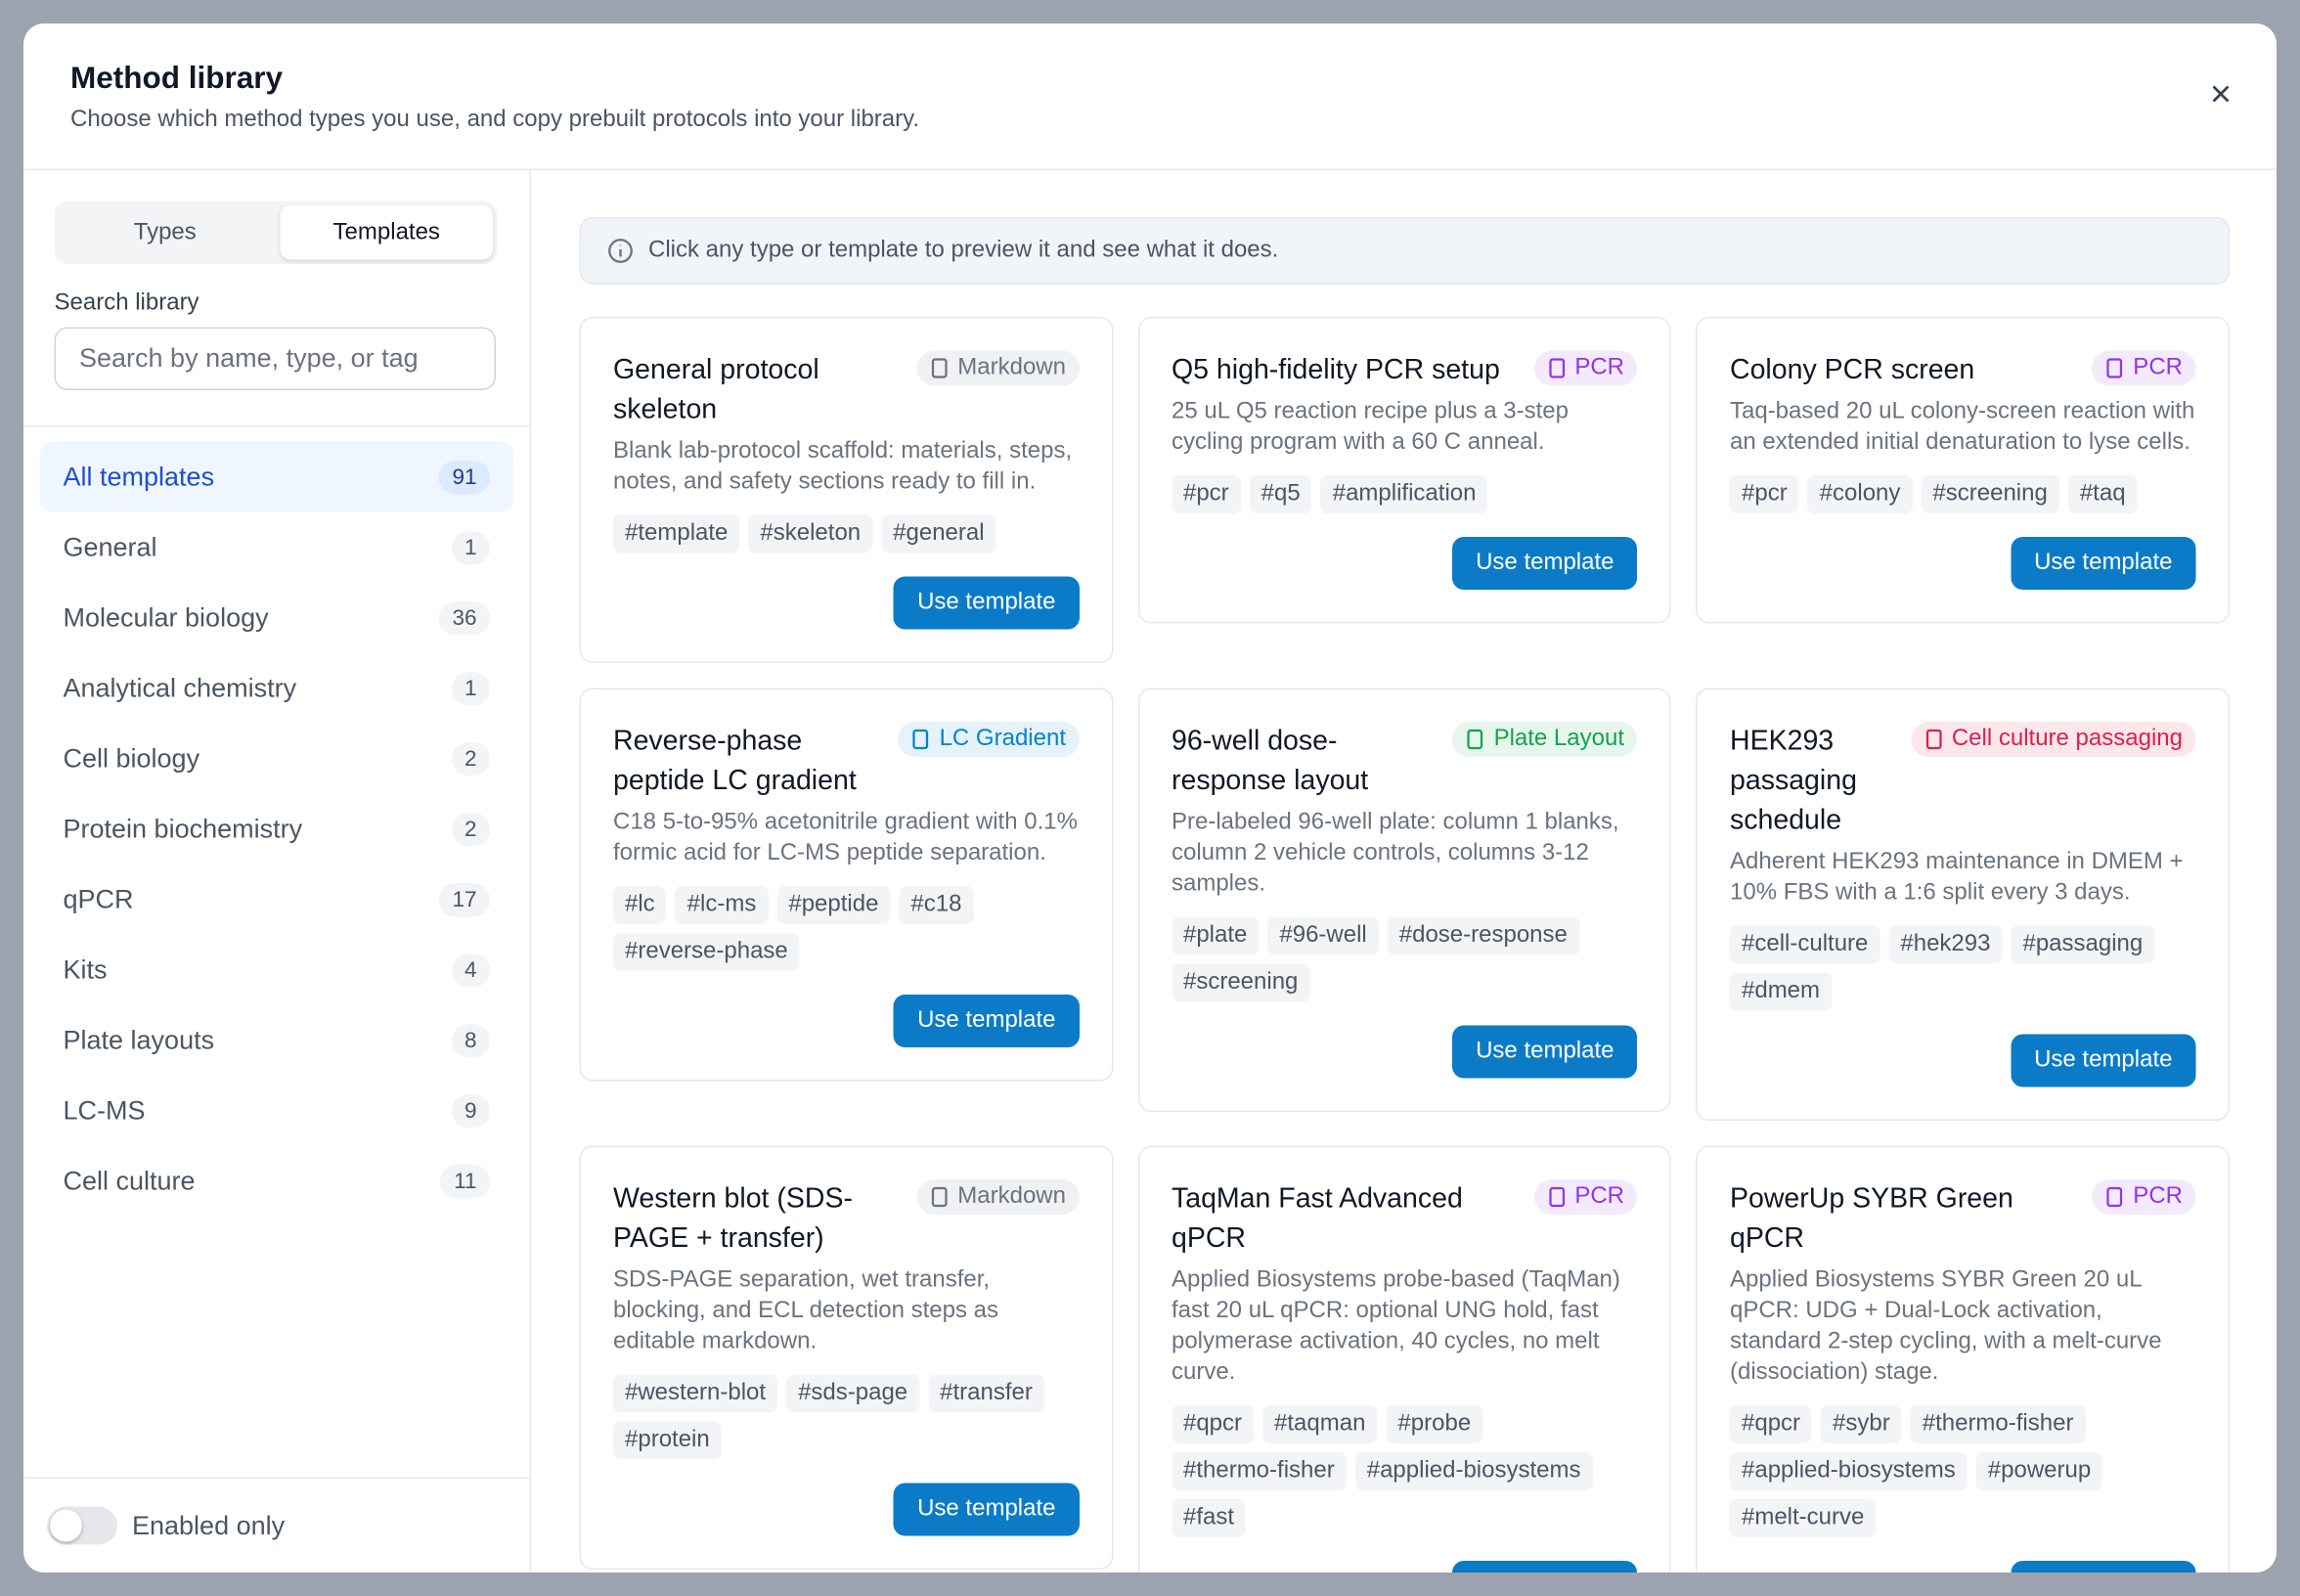 The image size is (2300, 1596). Describe the element at coordinates (110, 546) in the screenshot. I see `category-name: General` at that location.